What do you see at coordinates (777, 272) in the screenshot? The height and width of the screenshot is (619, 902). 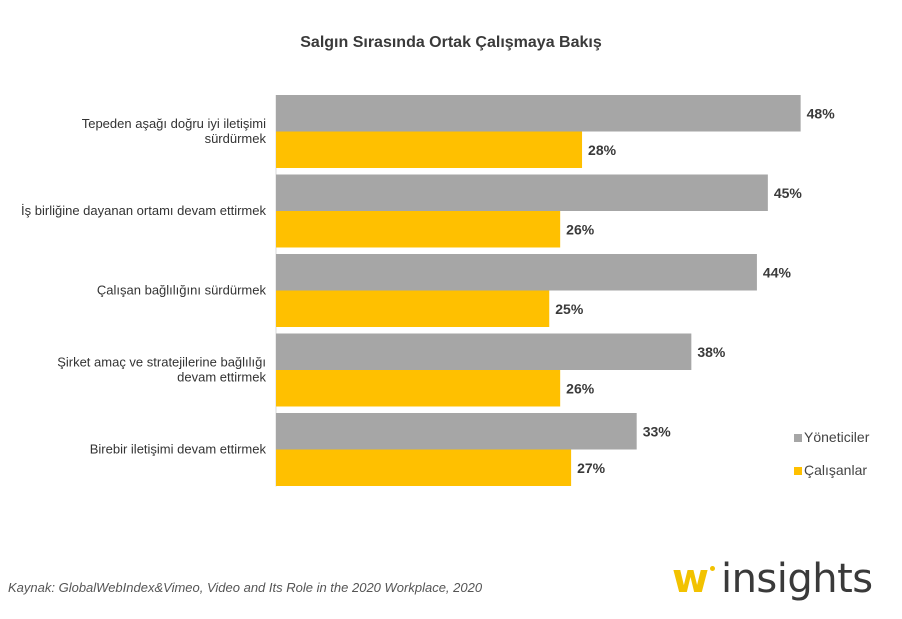 I see `data-label: 44%` at bounding box center [777, 272].